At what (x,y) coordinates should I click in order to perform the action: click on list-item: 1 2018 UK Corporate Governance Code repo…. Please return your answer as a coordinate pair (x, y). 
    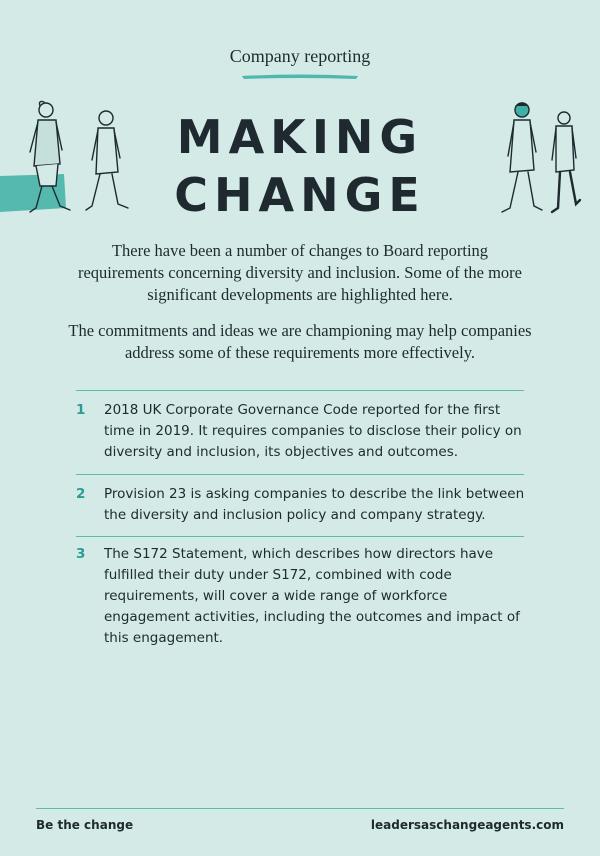
    Looking at the image, I should click on (301, 431).